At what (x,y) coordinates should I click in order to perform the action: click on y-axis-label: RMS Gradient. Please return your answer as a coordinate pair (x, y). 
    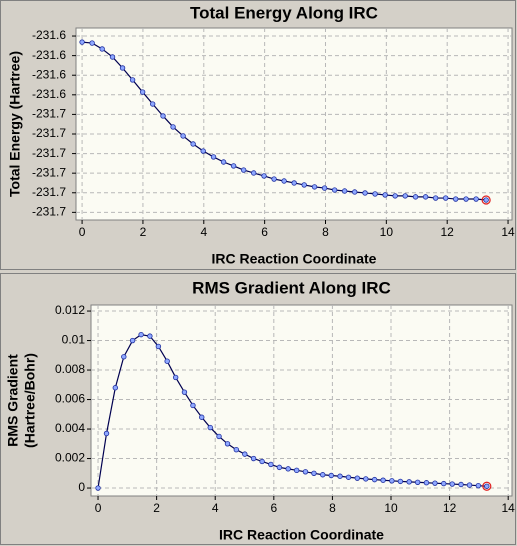
    Looking at the image, I should click on (13, 400).